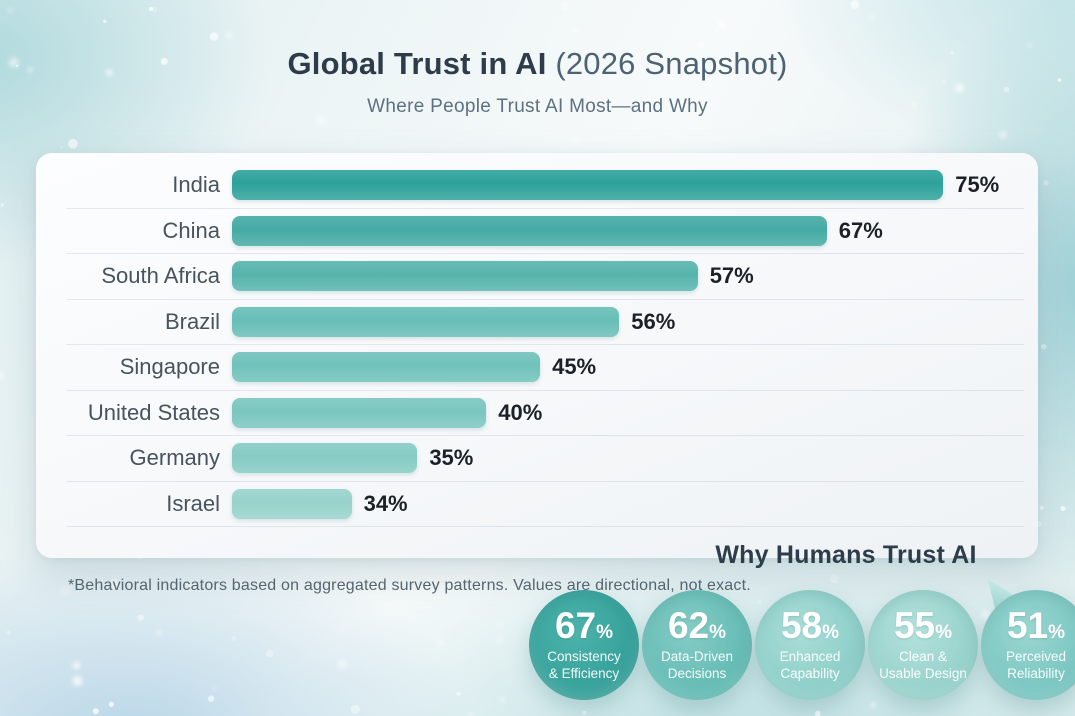  What do you see at coordinates (191, 230) in the screenshot?
I see `country-label: China` at bounding box center [191, 230].